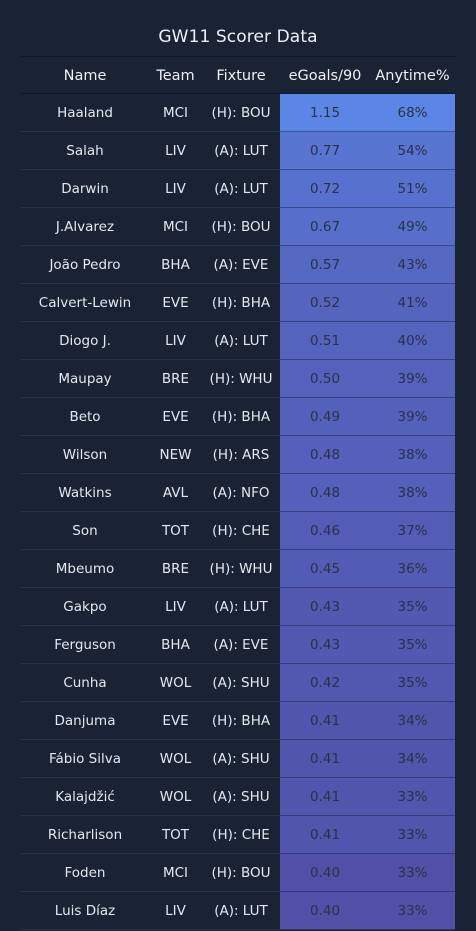  What do you see at coordinates (238, 265) in the screenshot?
I see `table-row: João Pedro BHA (A): EVE 0.57 43%` at bounding box center [238, 265].